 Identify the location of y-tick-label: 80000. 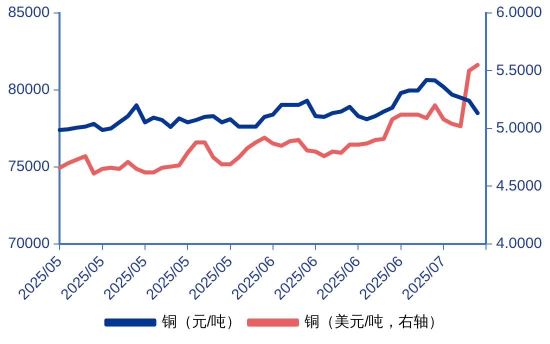
(29, 89).